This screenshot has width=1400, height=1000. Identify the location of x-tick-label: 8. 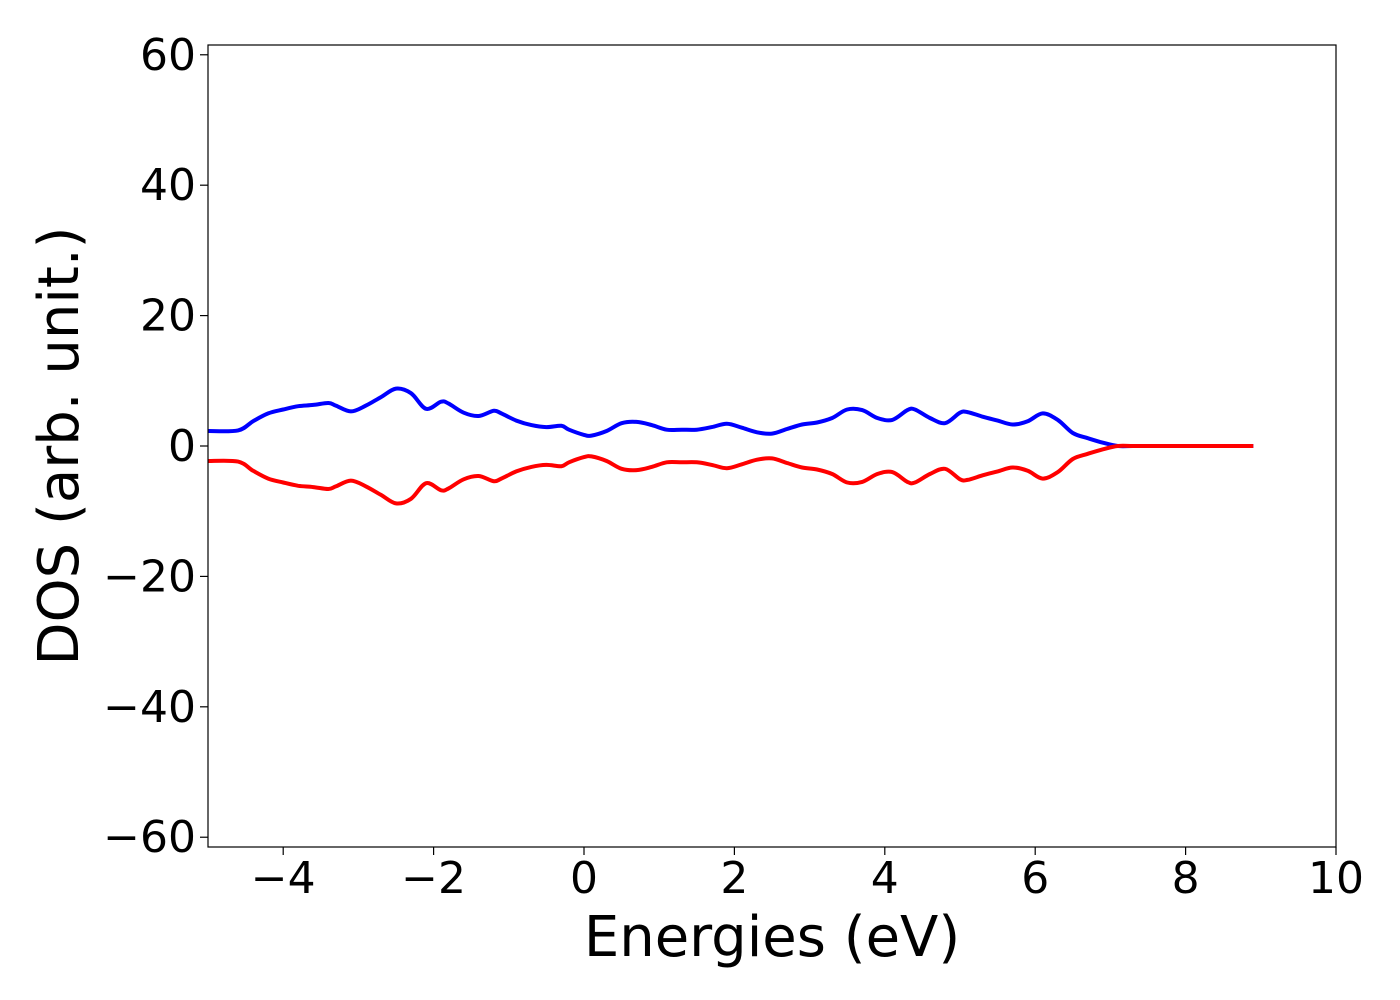
(1186, 878).